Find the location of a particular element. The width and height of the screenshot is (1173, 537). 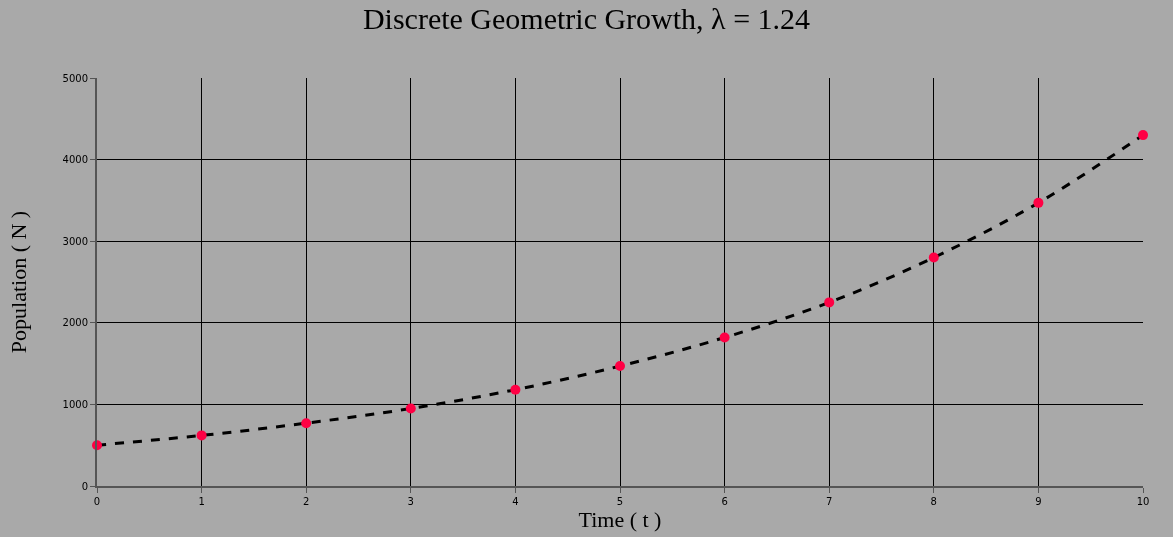

x-tick-label: 9 is located at coordinates (1038, 501).